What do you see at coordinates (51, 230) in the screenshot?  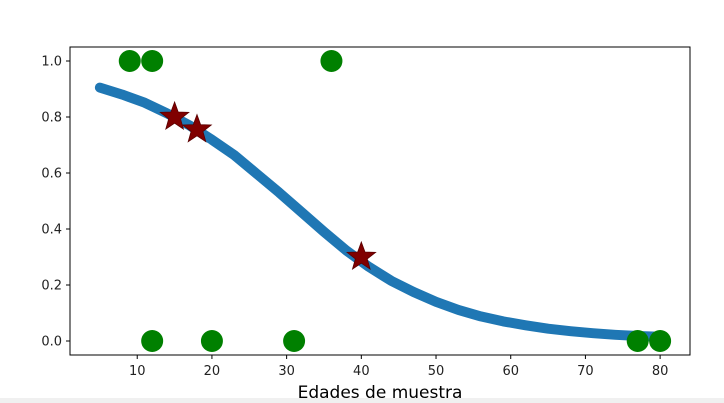 I see `y-tick-label: 0.4` at bounding box center [51, 230].